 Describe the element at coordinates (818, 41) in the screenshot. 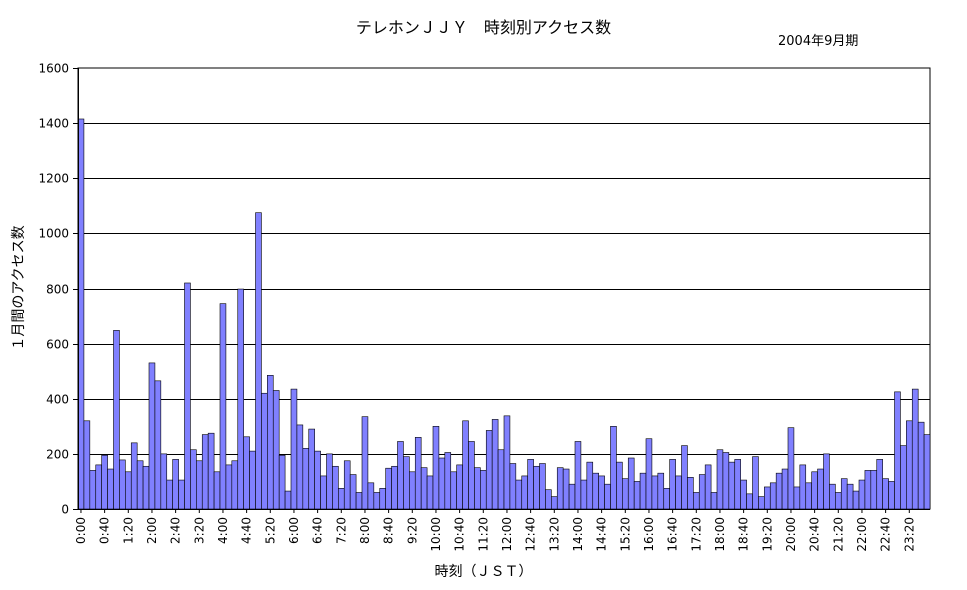

I see `chart-subtitle: 2004年9月期` at that location.